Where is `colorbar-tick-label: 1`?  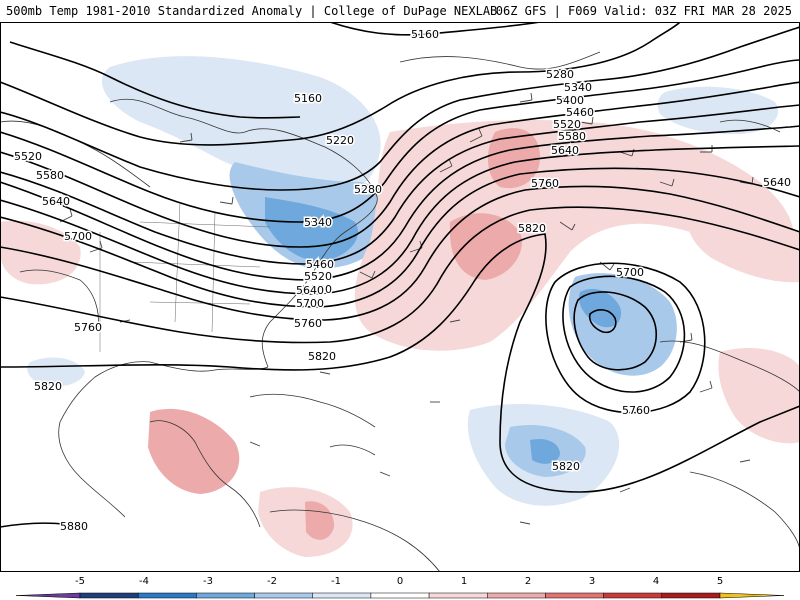
colorbar-tick-label: 1 is located at coordinates (464, 581).